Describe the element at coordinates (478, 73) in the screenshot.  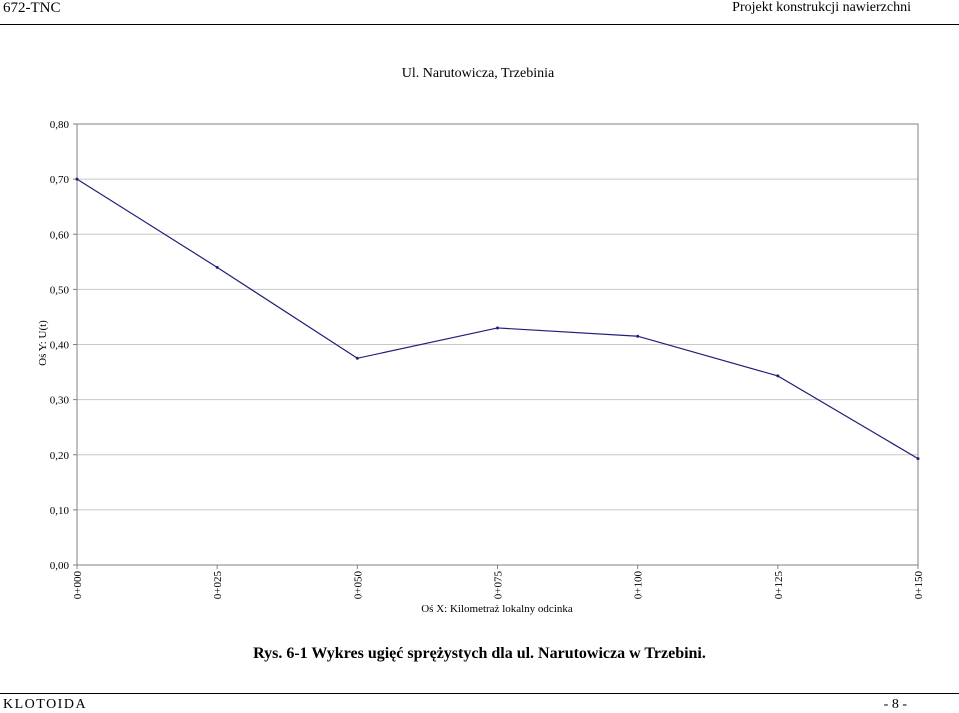
I see `chart-title: Ul. Narutowicza, Trzebinia` at that location.